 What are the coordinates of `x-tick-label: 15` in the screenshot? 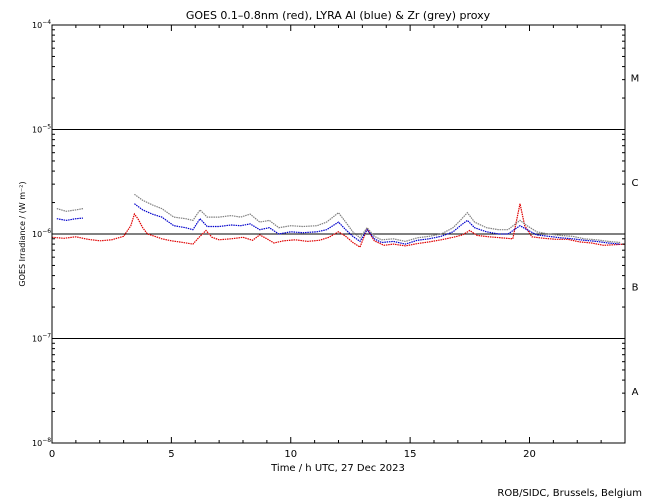 It's located at (410, 454).